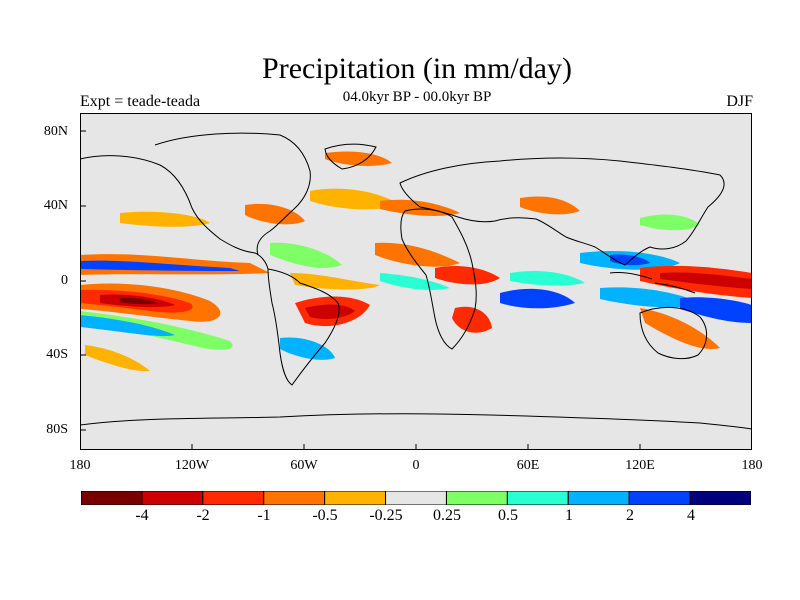 This screenshot has height=600, width=800. I want to click on coast-africa, so click(438, 279).